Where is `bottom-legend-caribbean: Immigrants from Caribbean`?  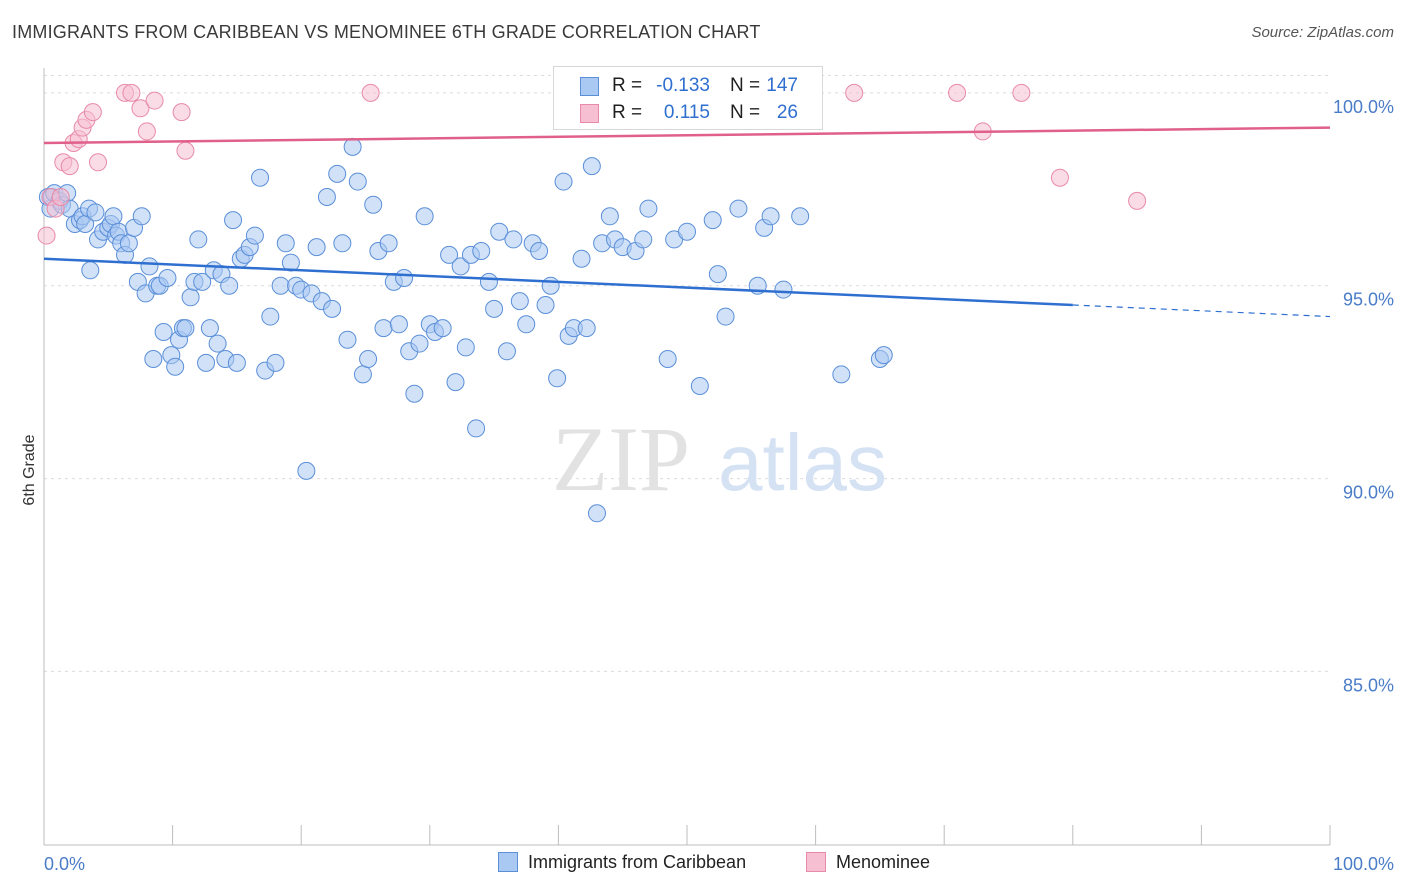
bottom-legend-caribbean: Immigrants from Caribbean is located at coordinates (622, 862).